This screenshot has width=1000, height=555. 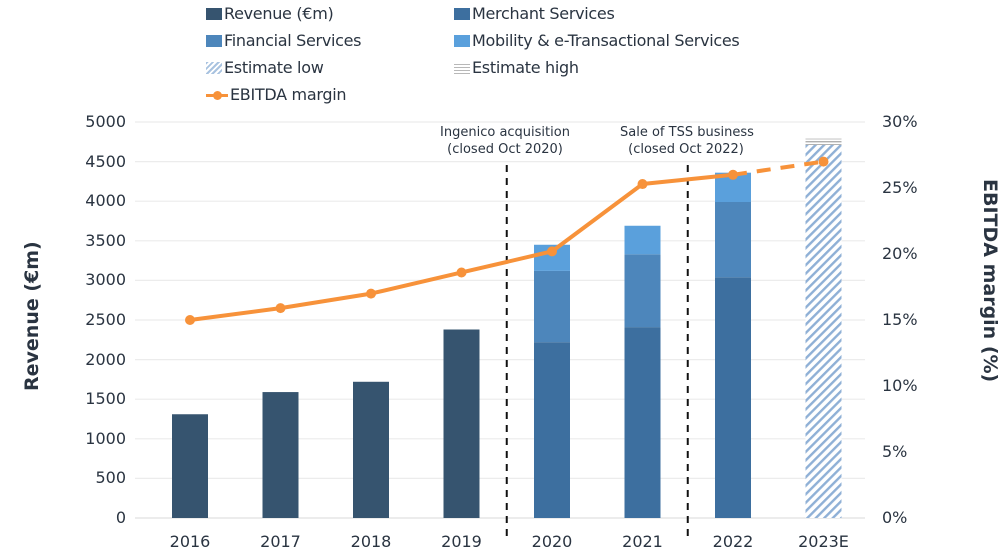 I want to click on y-tick-label: 3000, so click(x=105, y=280).